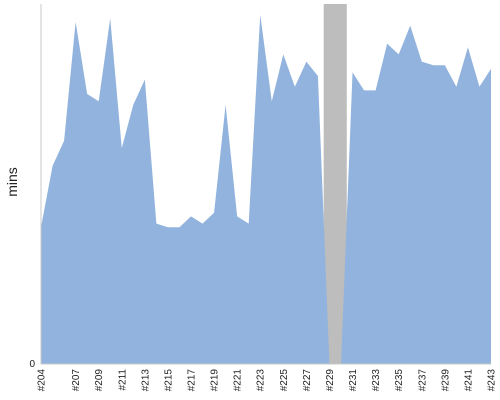 This screenshot has width=500, height=400. I want to click on x-tick-label: #204, so click(42, 380).